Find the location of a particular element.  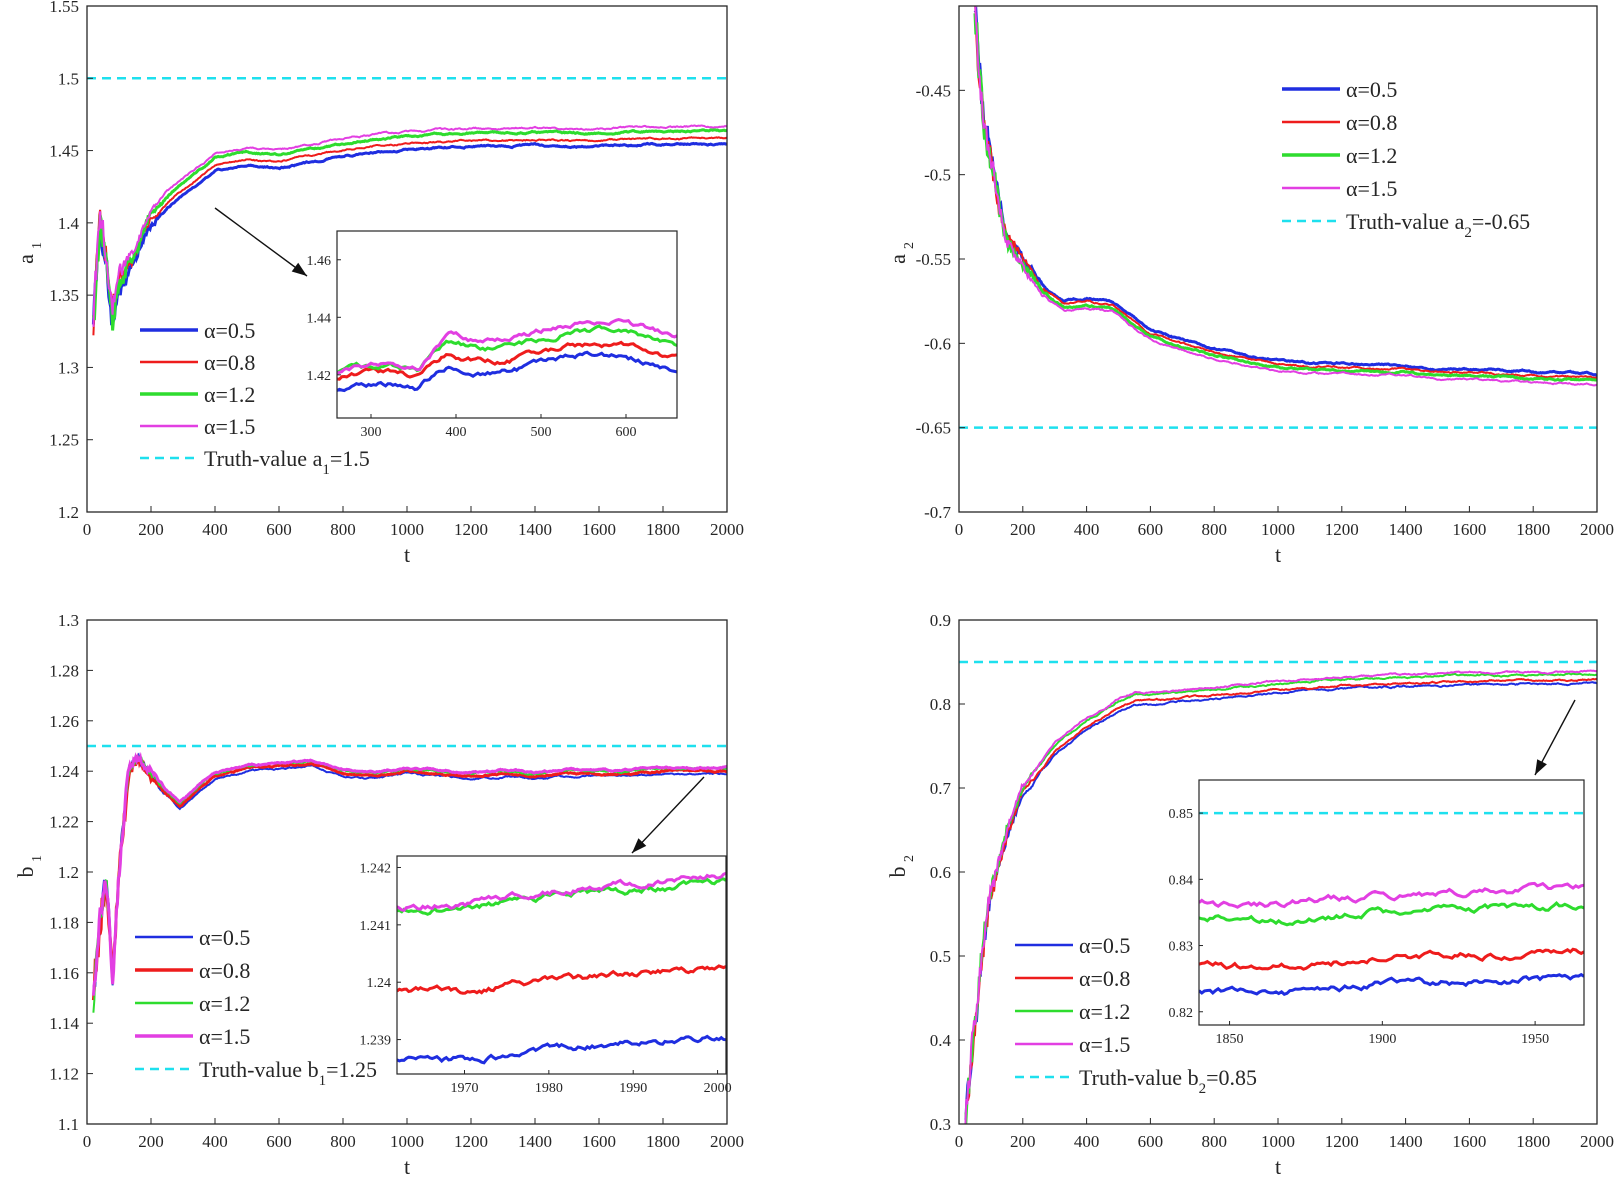

inset-frame is located at coordinates (1391, 902).